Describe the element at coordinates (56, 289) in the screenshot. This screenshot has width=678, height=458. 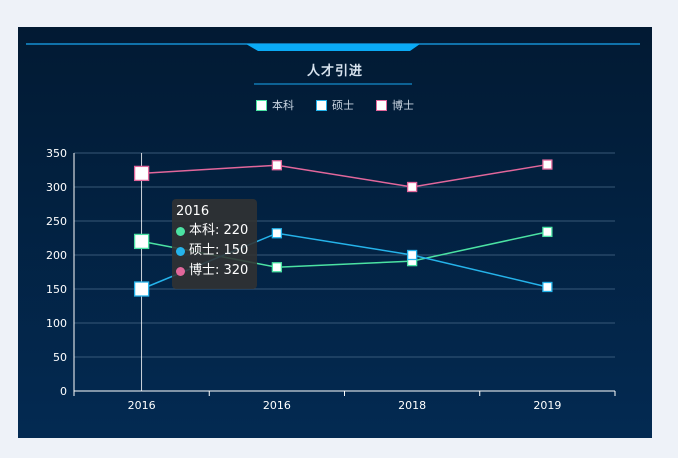
I see `y-tick-label: 150` at that location.